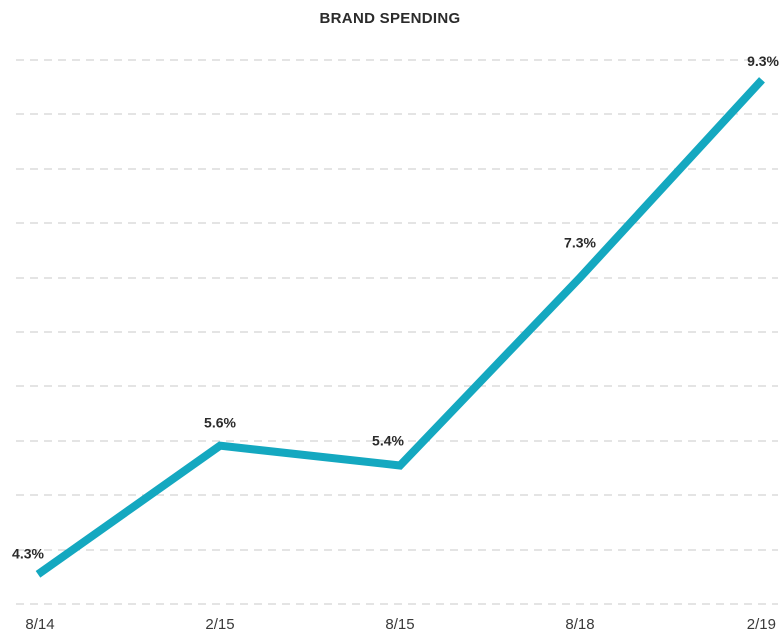 This screenshot has height=631, width=780. I want to click on data-label: 4.3%, so click(28, 553).